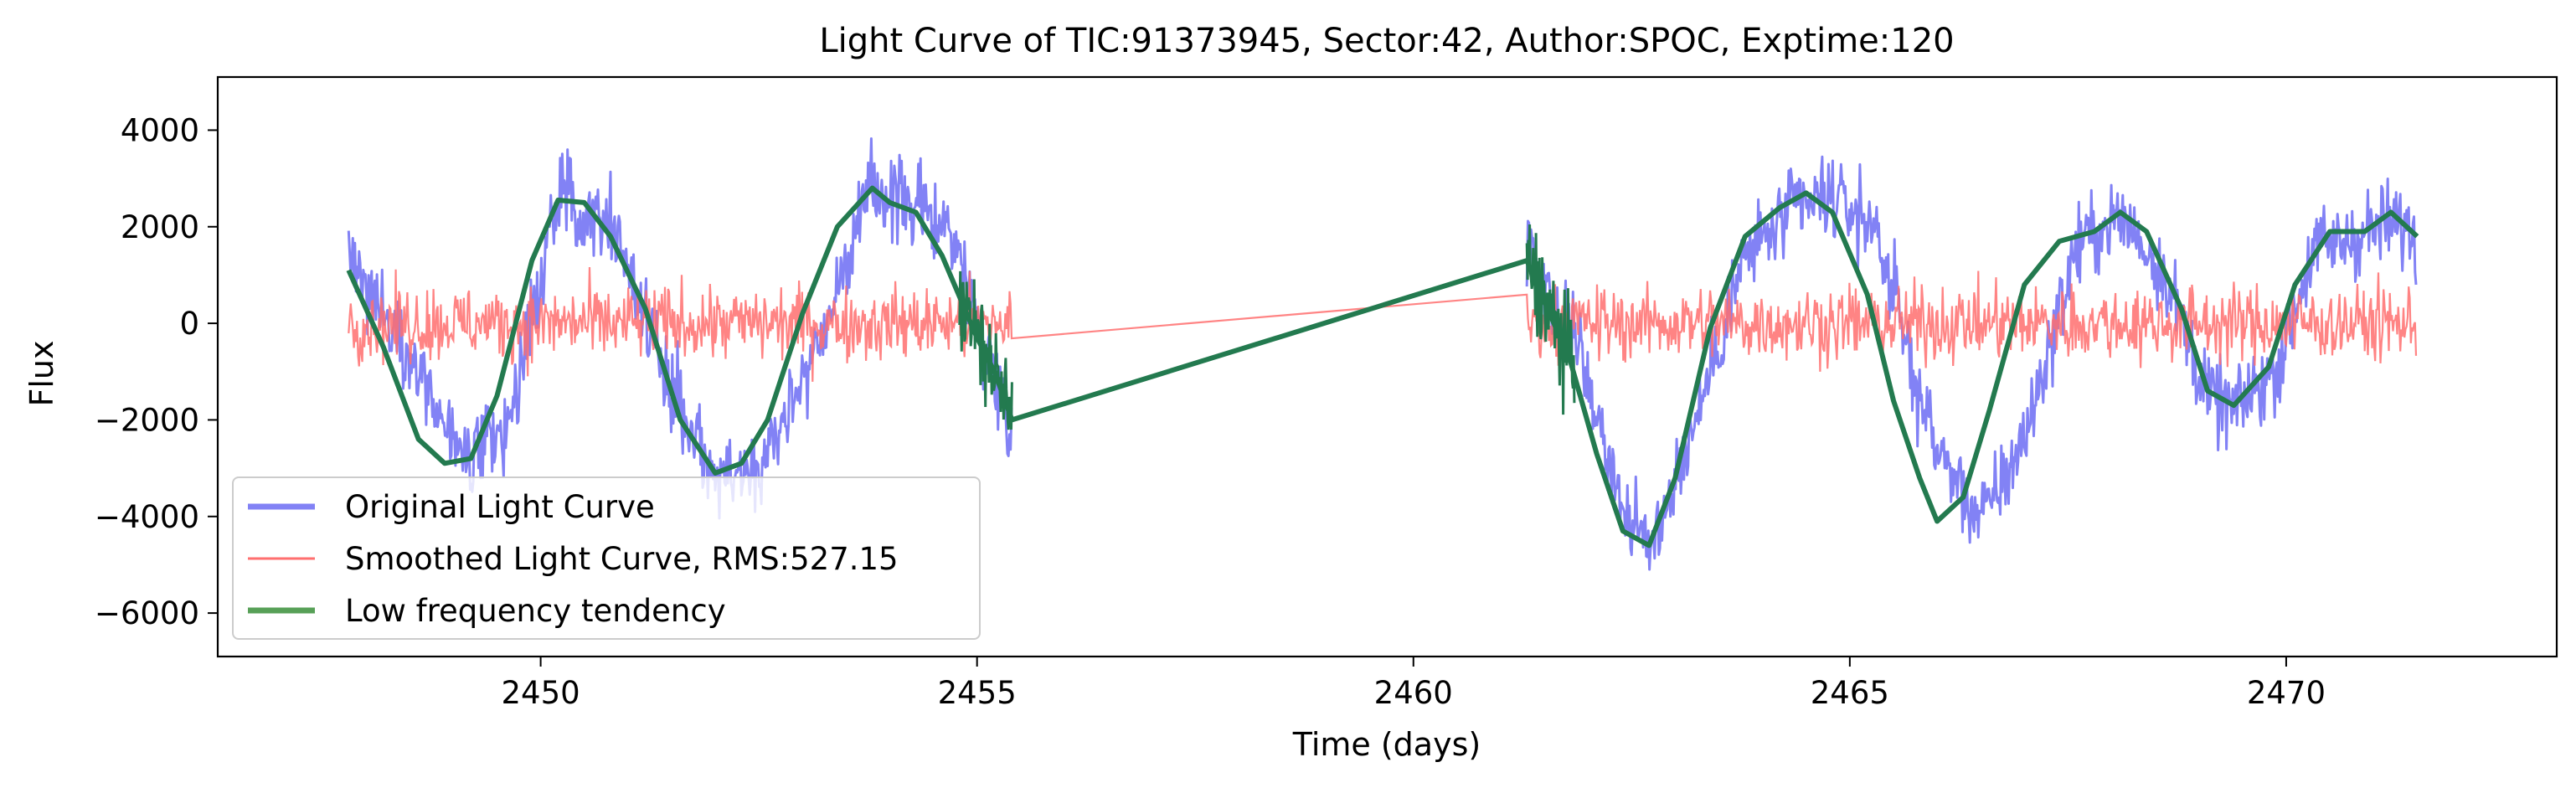 The height and width of the screenshot is (788, 2576). I want to click on legend-box, so click(606, 558).